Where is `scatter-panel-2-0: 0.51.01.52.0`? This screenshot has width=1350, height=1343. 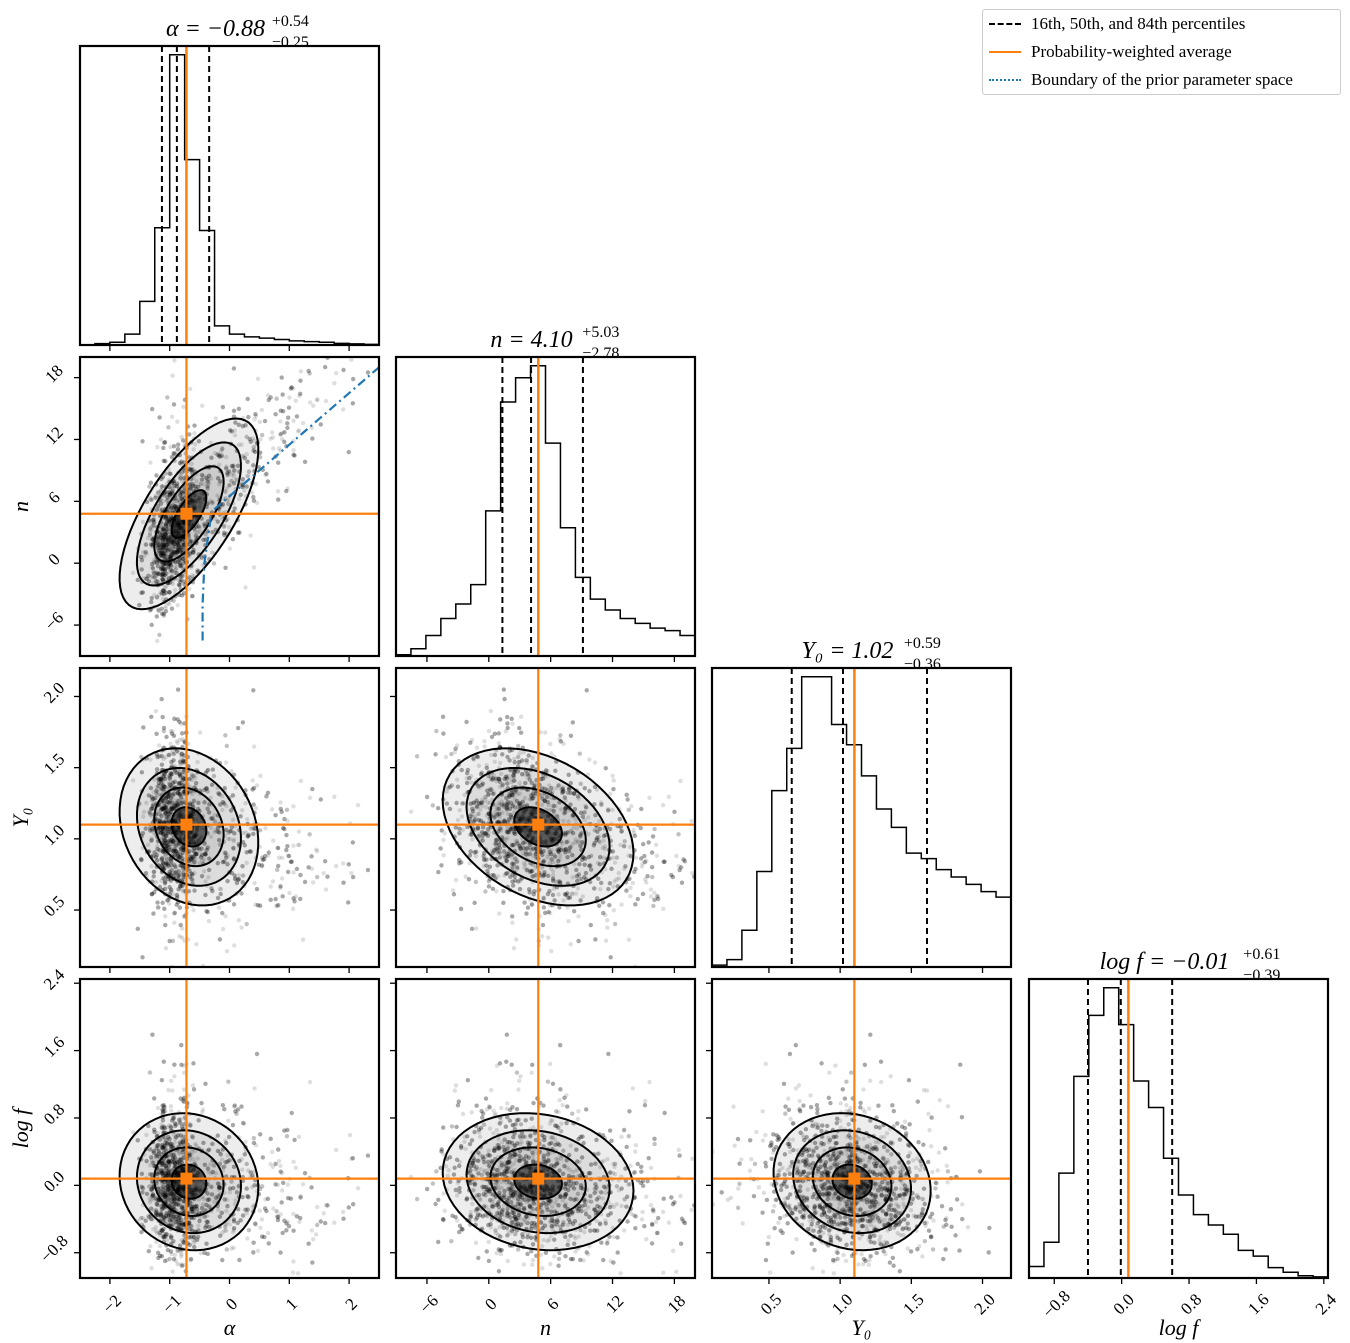 scatter-panel-2-0: 0.51.01.52.0 is located at coordinates (210, 819).